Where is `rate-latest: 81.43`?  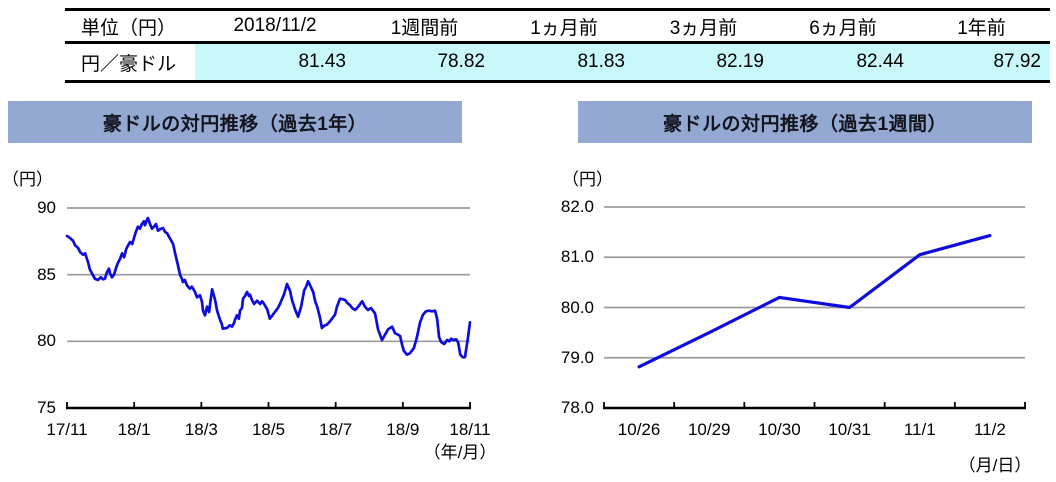 rate-latest: 81.43 is located at coordinates (275, 62).